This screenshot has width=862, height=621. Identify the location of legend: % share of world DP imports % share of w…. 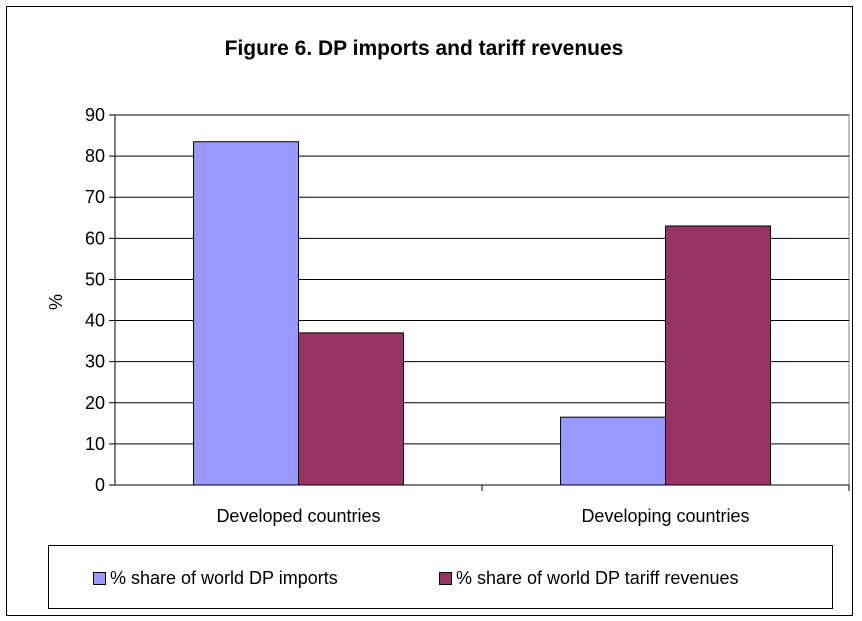
(440, 577).